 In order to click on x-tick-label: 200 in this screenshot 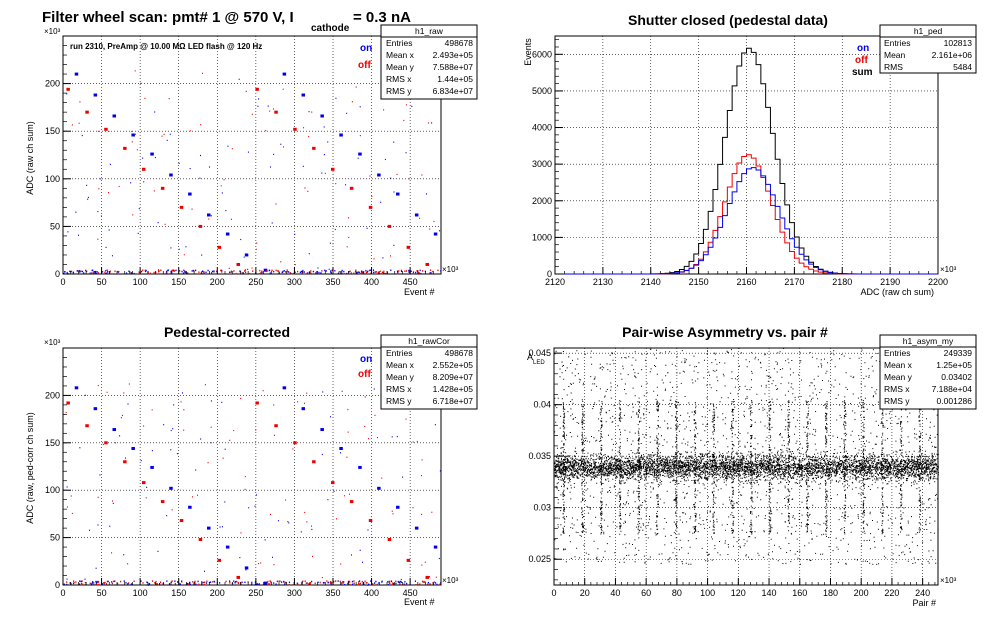, I will do `click(217, 282)`.